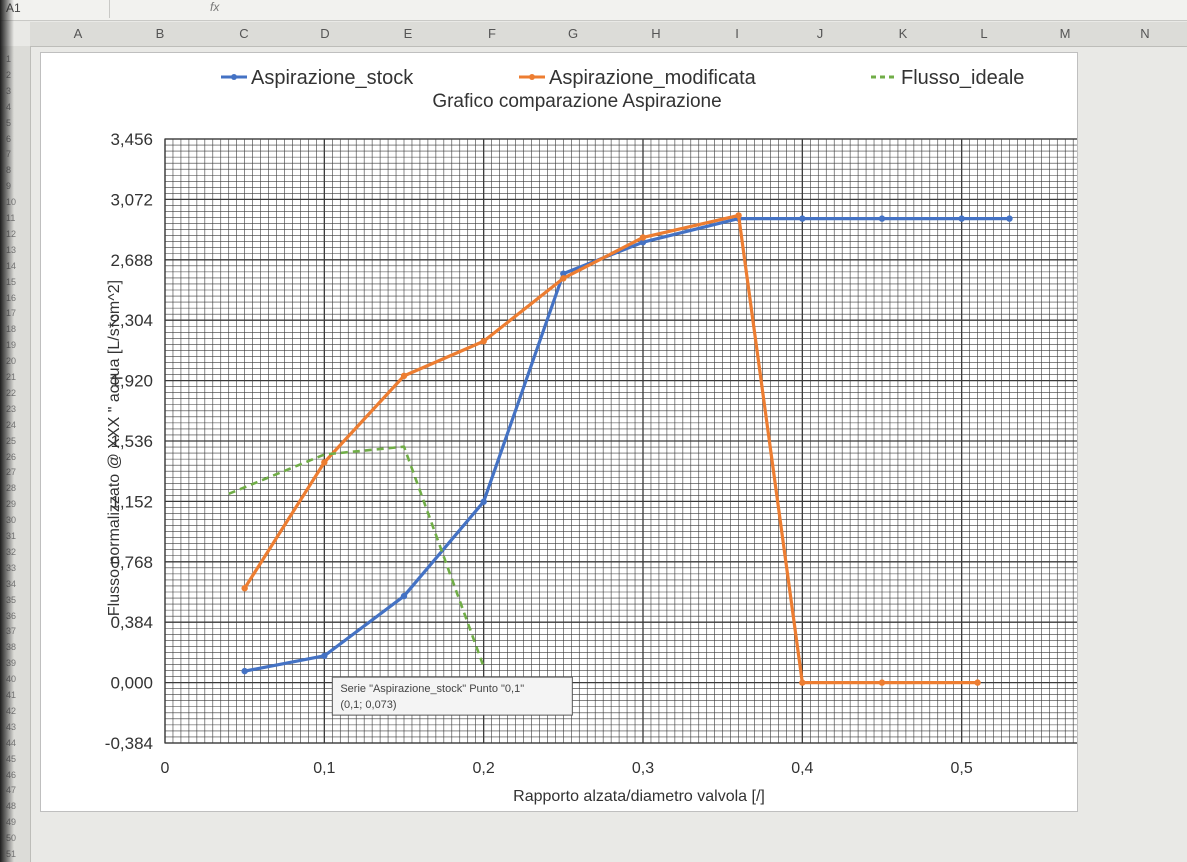  What do you see at coordinates (165, 768) in the screenshot?
I see `x-tick-label: 0` at bounding box center [165, 768].